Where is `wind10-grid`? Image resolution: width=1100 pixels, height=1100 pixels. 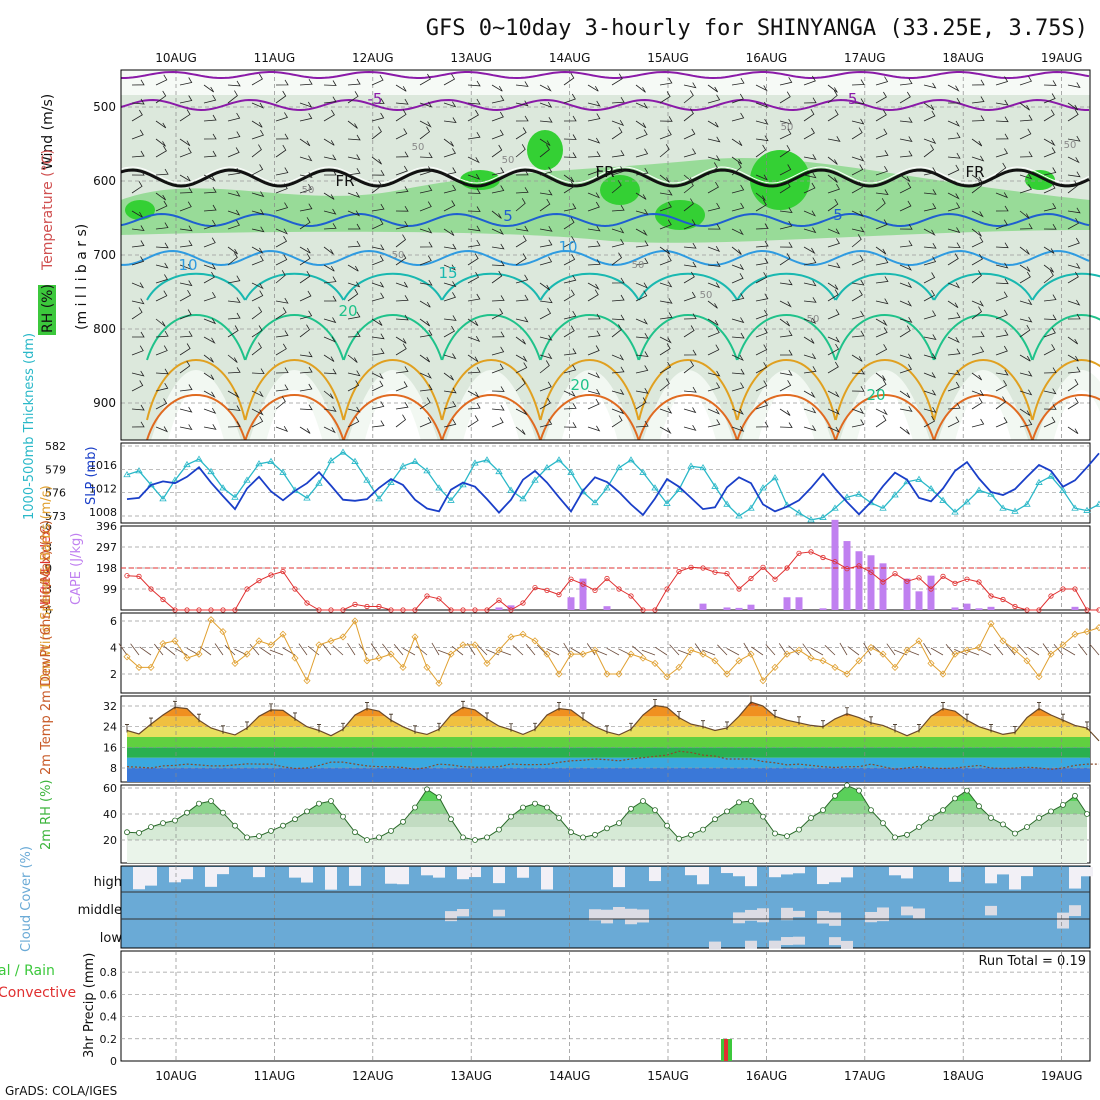
wind10-grid is located at coordinates (605, 653).